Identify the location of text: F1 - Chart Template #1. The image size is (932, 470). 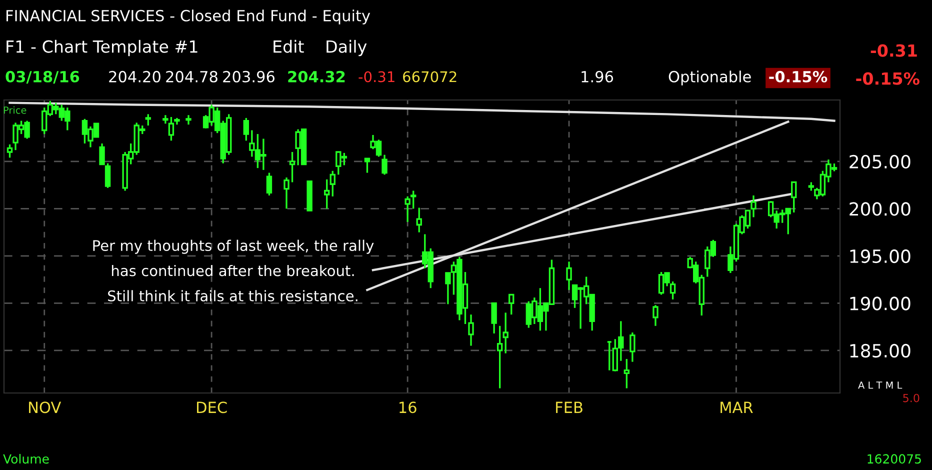
(102, 48).